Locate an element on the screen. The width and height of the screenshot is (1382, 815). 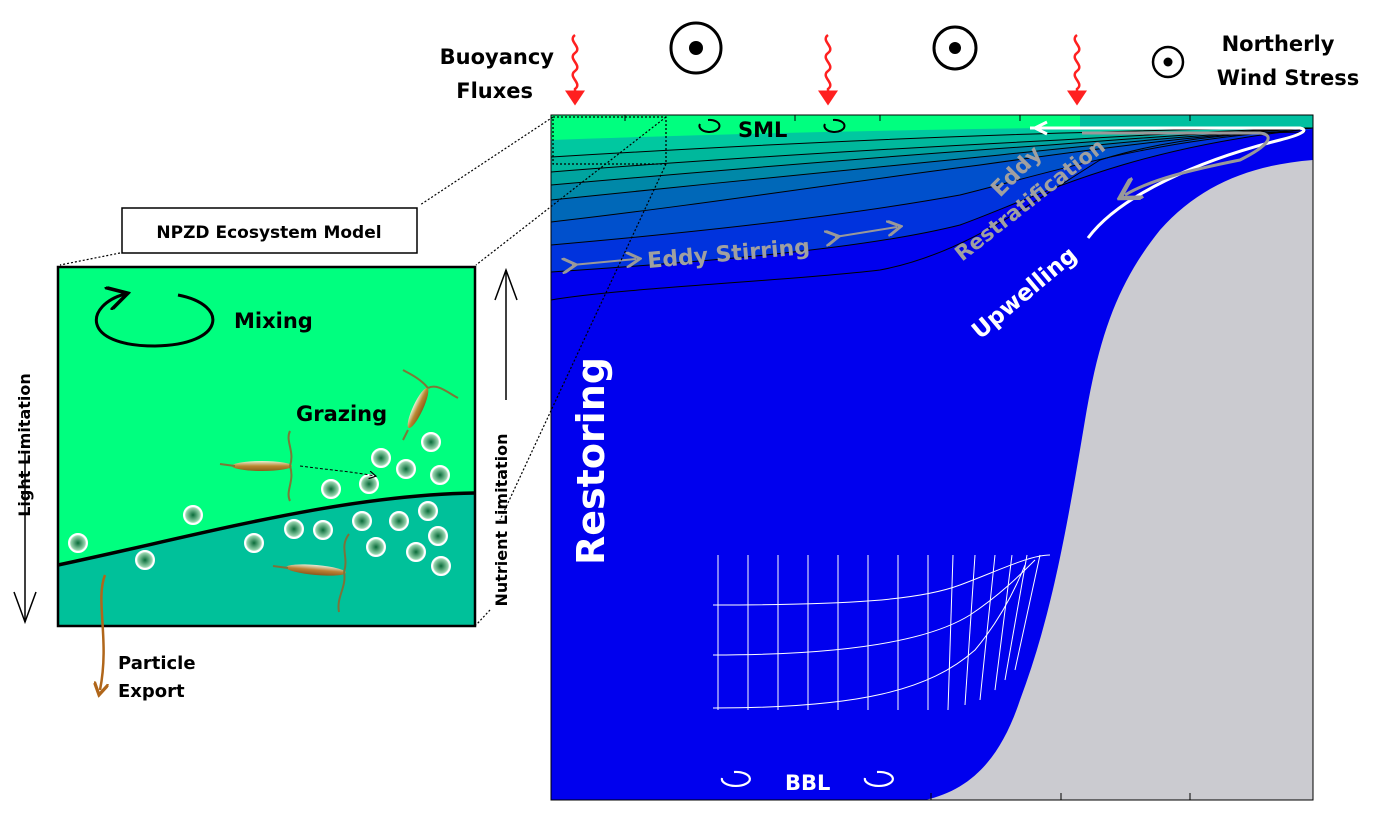
zoom-region is located at coordinates (609, 140).